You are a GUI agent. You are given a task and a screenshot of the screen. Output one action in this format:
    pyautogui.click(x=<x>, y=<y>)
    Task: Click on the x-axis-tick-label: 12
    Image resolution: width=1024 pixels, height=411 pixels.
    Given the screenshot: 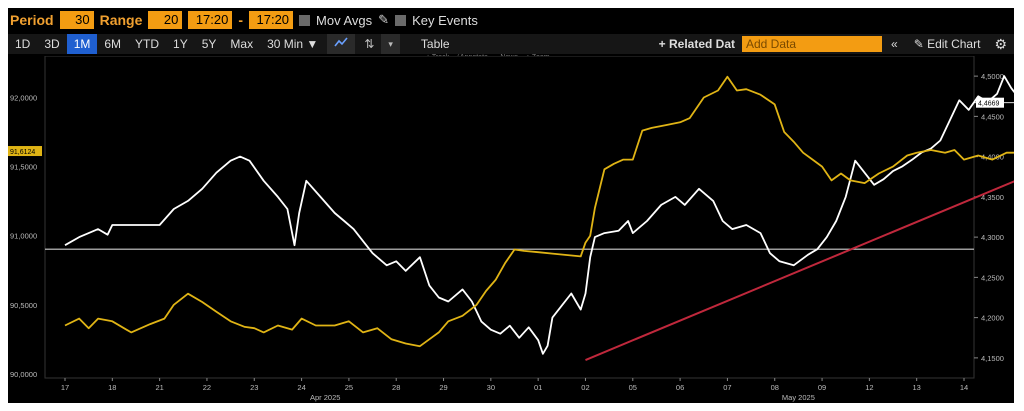 What is the action you would take?
    pyautogui.click(x=869, y=387)
    